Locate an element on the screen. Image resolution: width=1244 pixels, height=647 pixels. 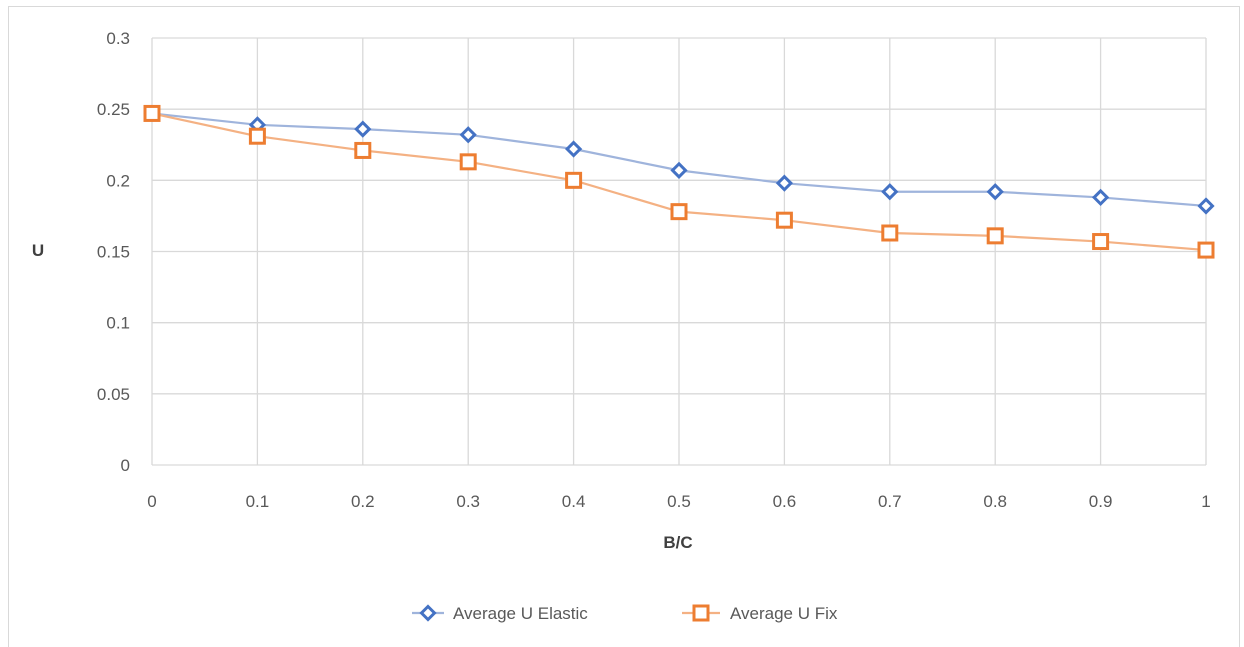
x-axis-tick-labels: 0 0.1 0.2 0.3 0.4 0.5 0.6 0.7 0.8 0.9 1 is located at coordinates (678, 501).